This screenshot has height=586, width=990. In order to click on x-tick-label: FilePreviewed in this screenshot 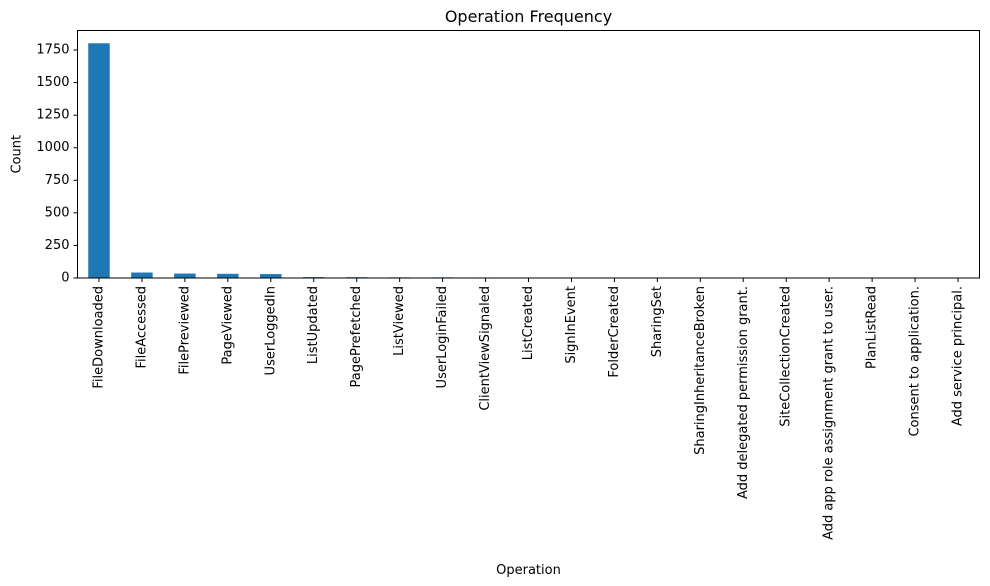, I will do `click(184, 330)`.